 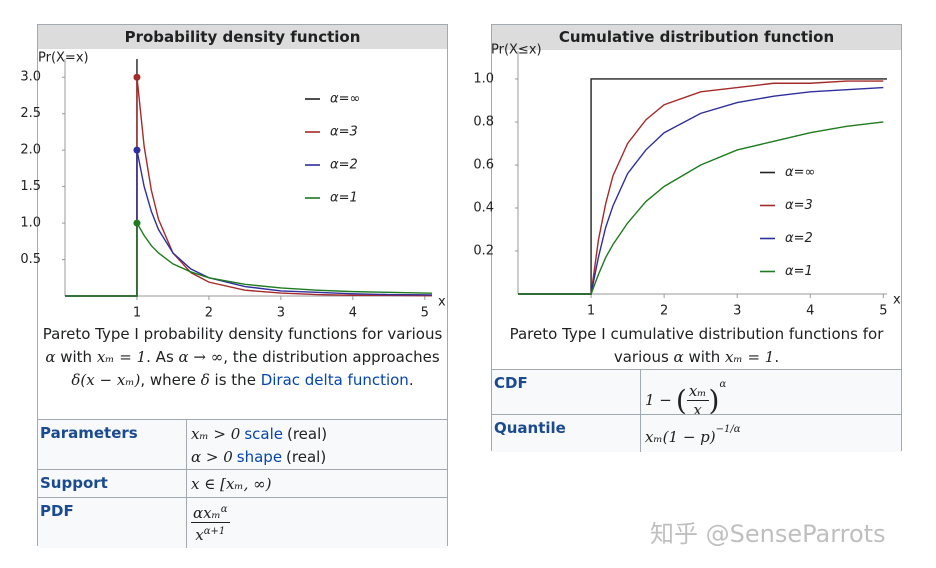 I want to click on math-text: δ, so click(x=205, y=380).